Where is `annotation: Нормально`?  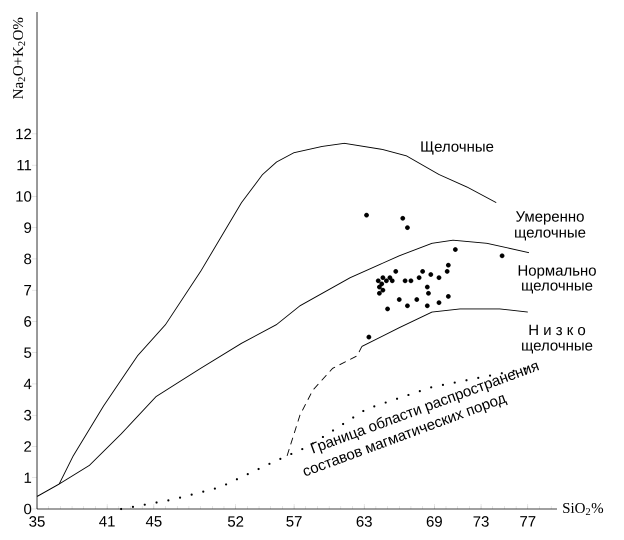
annotation: Нормально is located at coordinates (557, 272).